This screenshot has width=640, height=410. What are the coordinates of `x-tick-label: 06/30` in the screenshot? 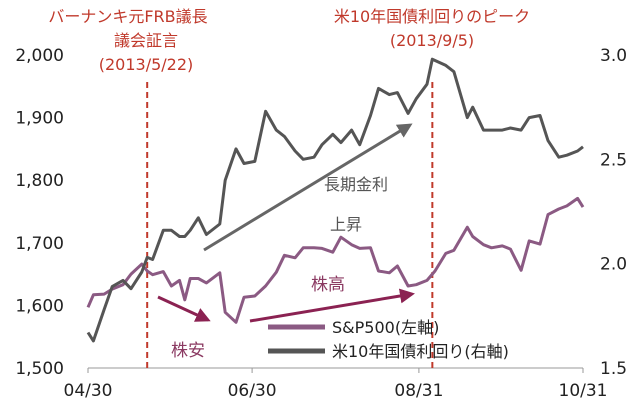 It's located at (252, 391).